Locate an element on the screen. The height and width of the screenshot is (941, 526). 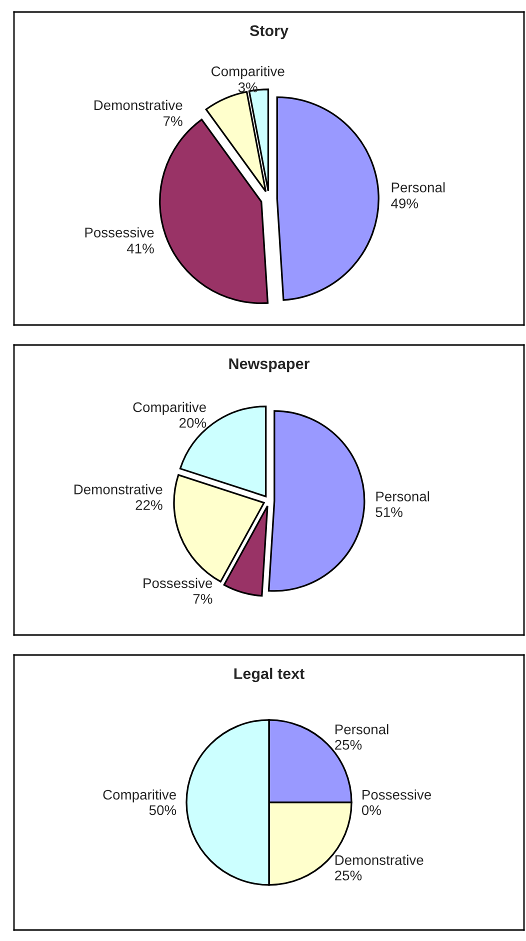
chart-title: Newspaper is located at coordinates (269, 365).